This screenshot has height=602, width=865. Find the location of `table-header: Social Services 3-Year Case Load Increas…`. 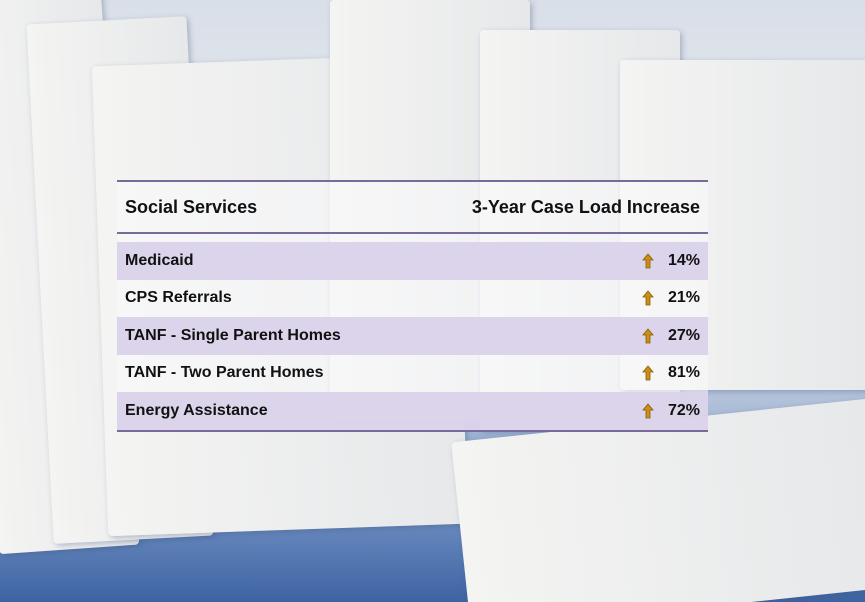

table-header: Social Services 3-Year Case Load Increas… is located at coordinates (412, 208).